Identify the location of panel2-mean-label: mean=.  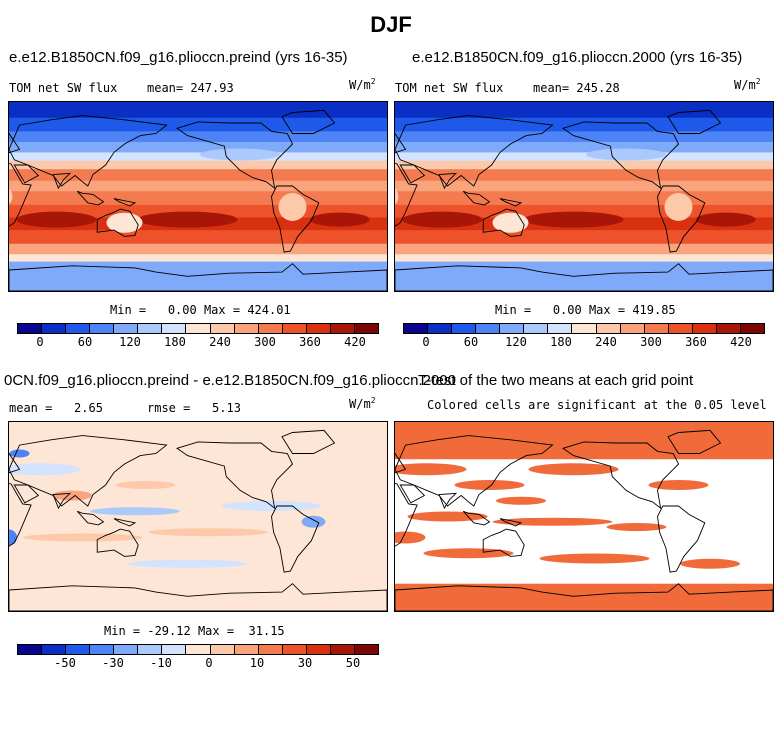
(551, 88).